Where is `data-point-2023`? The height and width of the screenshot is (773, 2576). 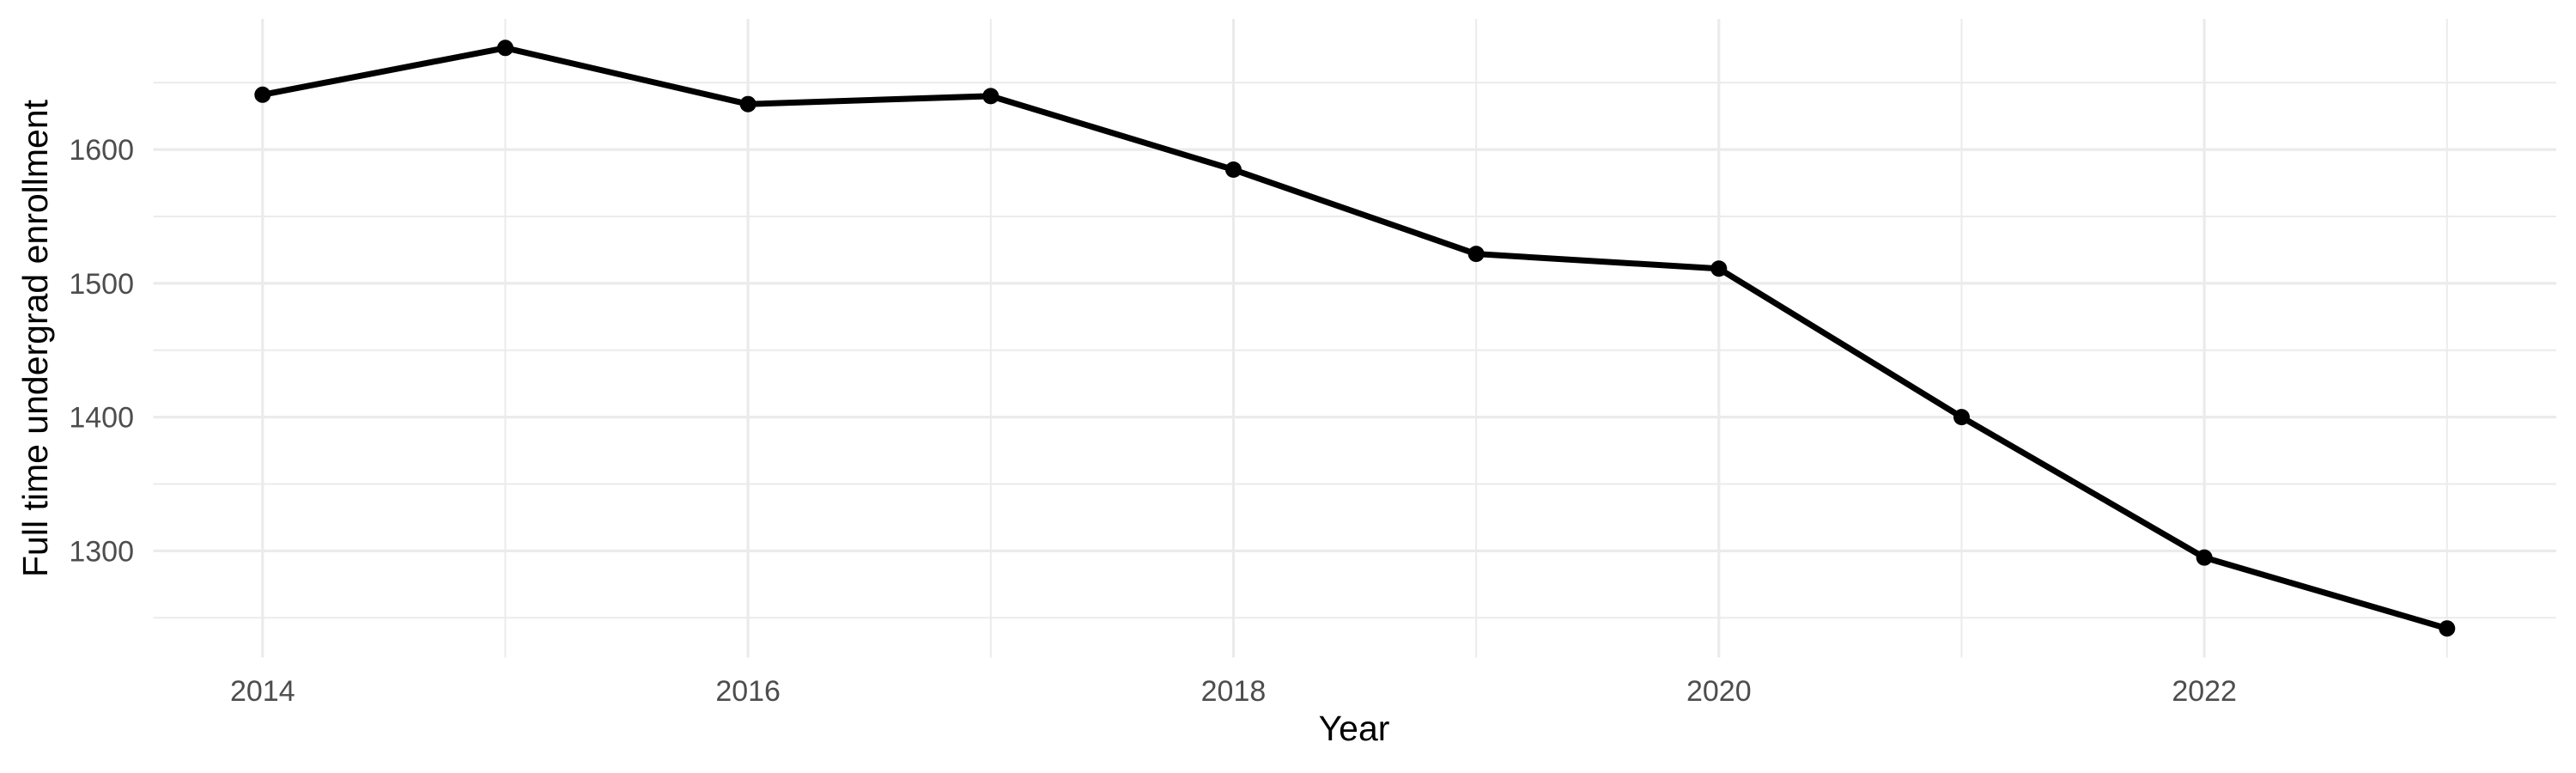
data-point-2023 is located at coordinates (2448, 628).